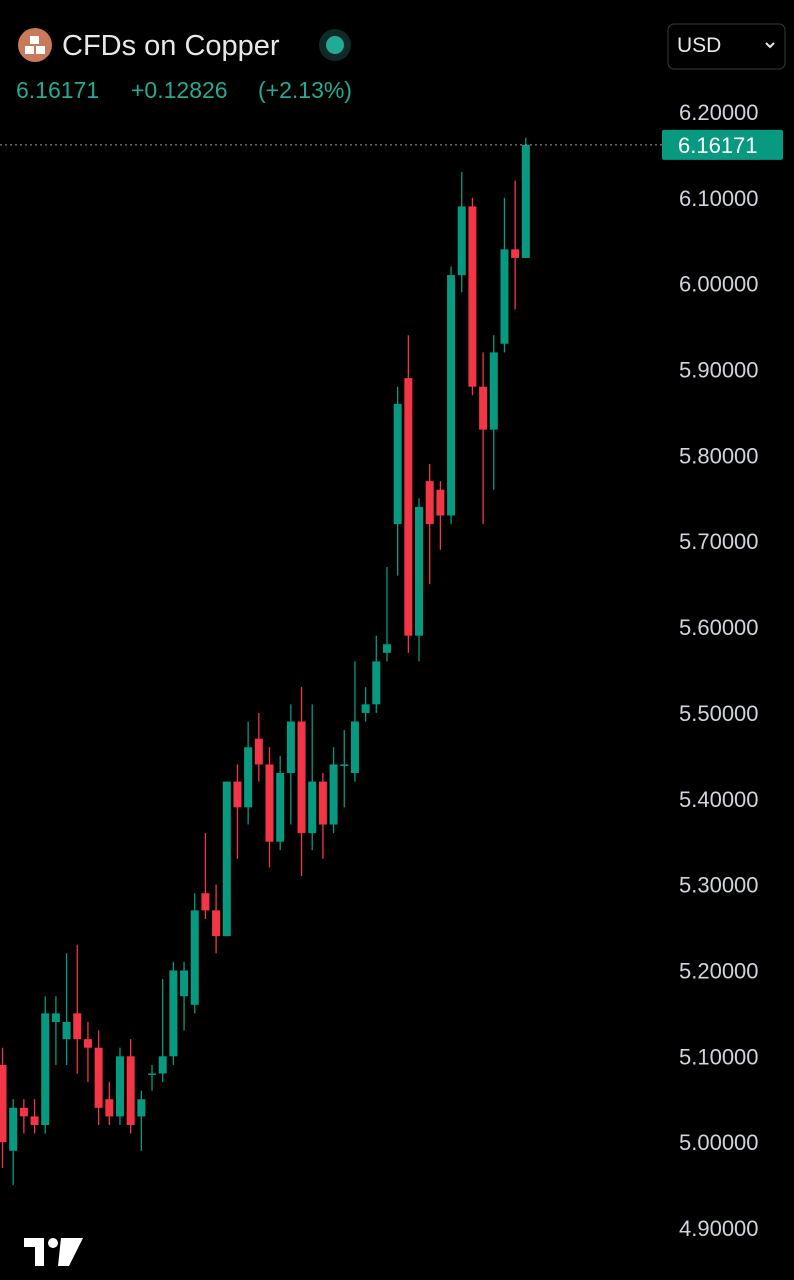 The height and width of the screenshot is (1280, 794). I want to click on y-tick-label: 5.00000, so click(719, 1142).